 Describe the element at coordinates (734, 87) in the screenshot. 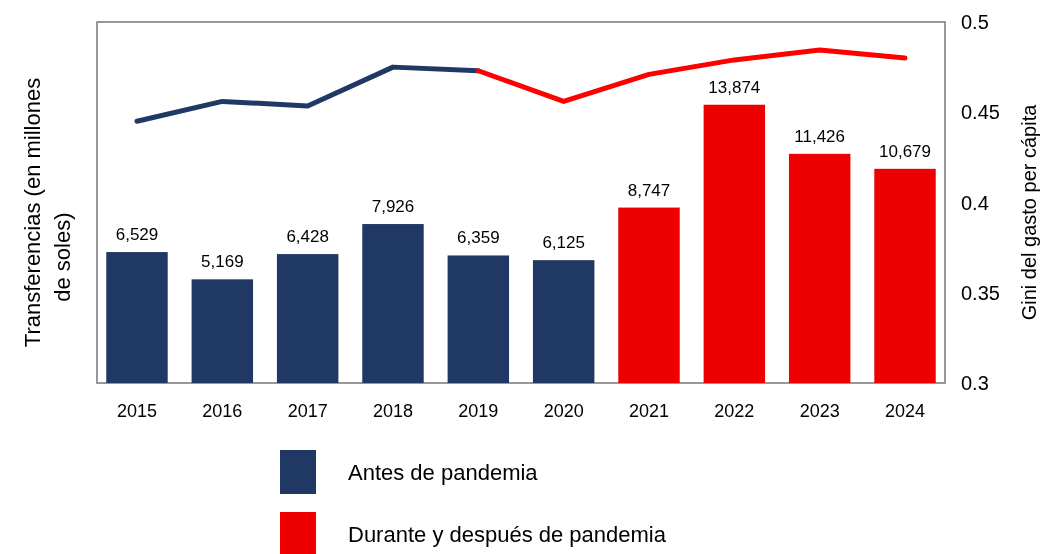

I see `data-label: 13,874` at that location.